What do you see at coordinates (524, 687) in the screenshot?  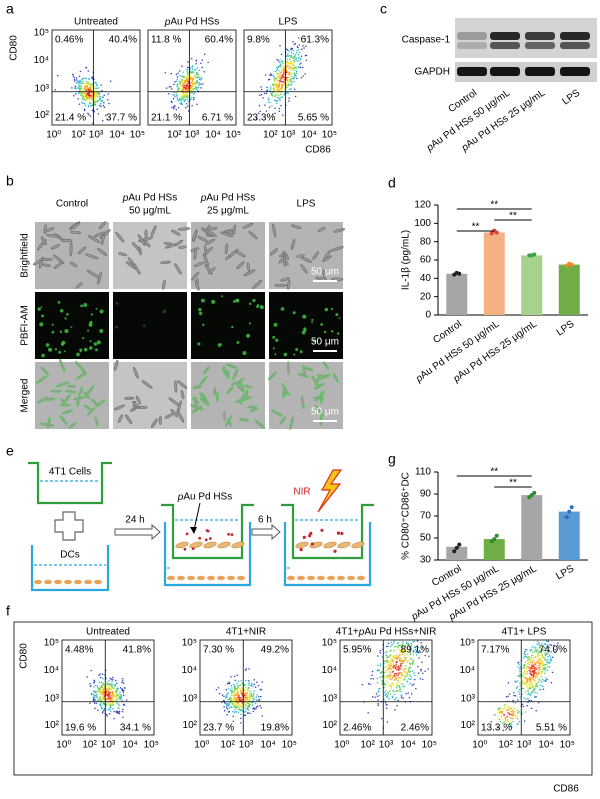 I see `flow-frame` at bounding box center [524, 687].